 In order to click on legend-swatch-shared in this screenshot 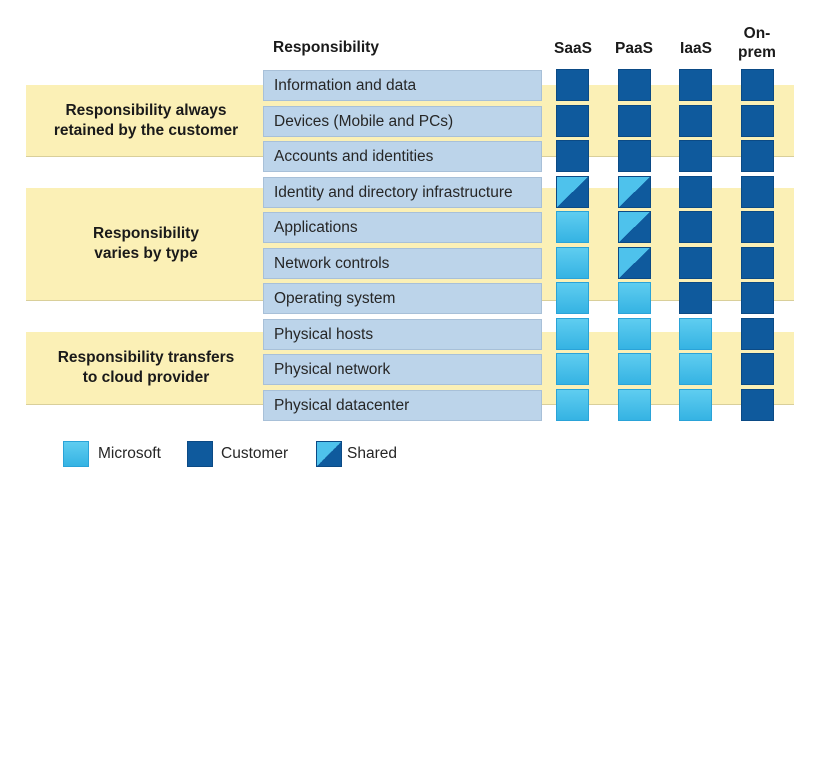, I will do `click(329, 454)`.